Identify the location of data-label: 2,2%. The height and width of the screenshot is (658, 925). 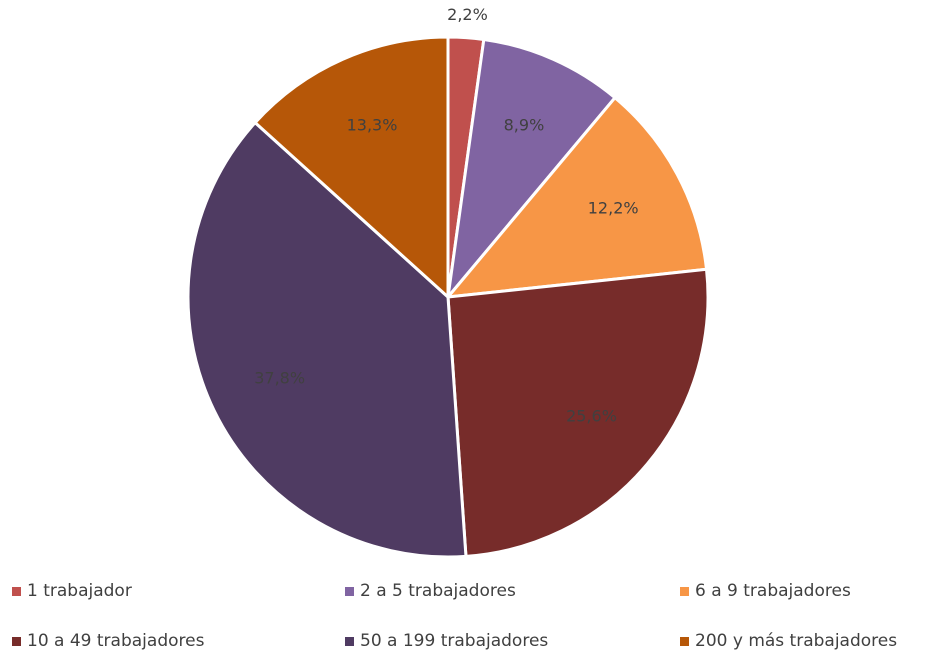
(467, 14).